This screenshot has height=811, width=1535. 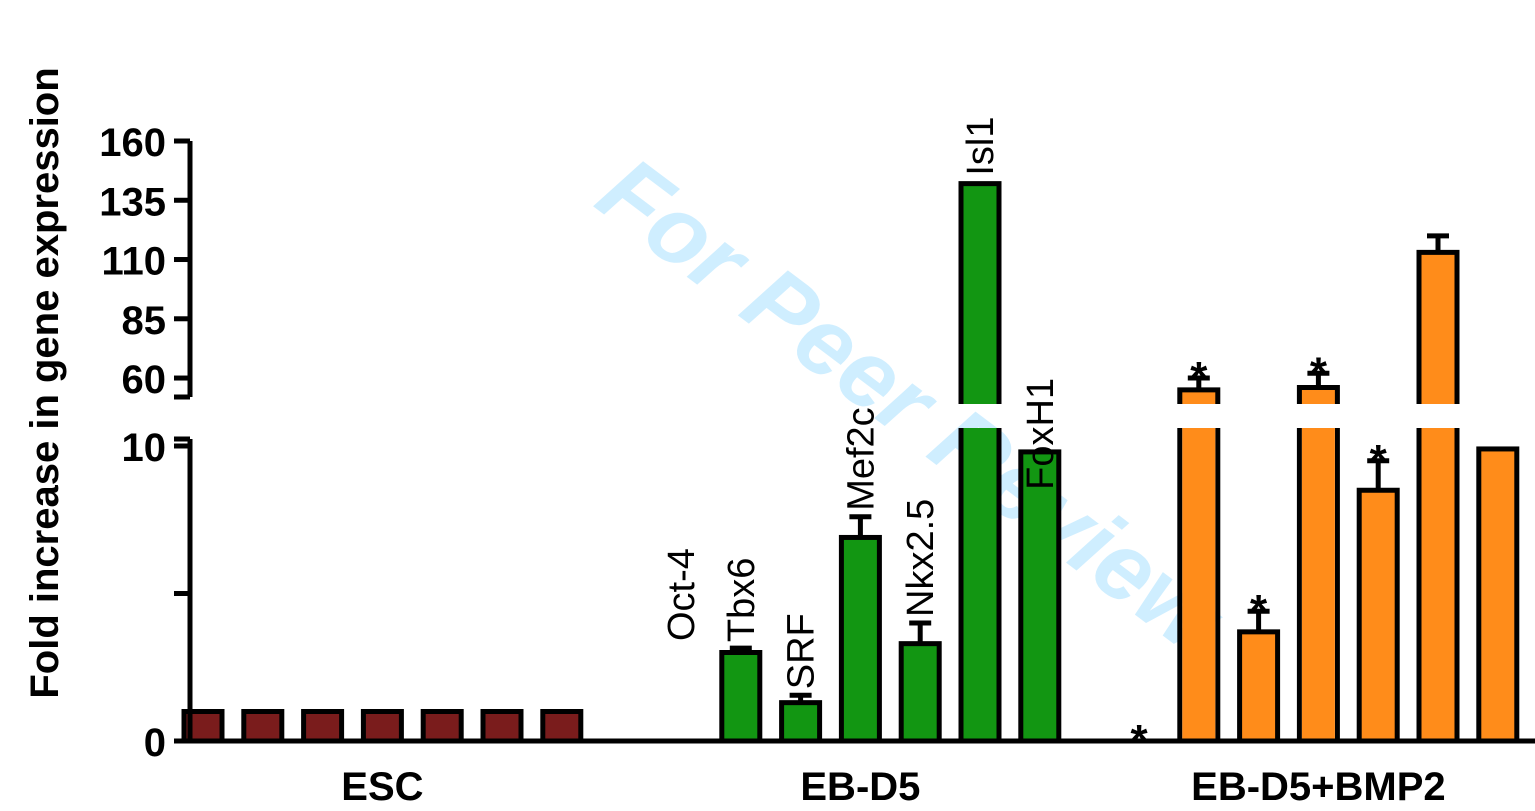 What do you see at coordinates (133, 262) in the screenshot?
I see `y-tick-label: 110` at bounding box center [133, 262].